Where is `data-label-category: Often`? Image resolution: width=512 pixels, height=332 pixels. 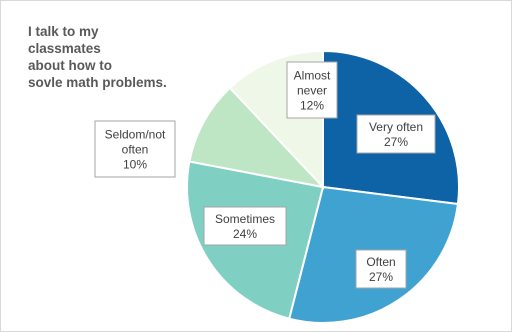 data-label-category: Often is located at coordinates (380, 262).